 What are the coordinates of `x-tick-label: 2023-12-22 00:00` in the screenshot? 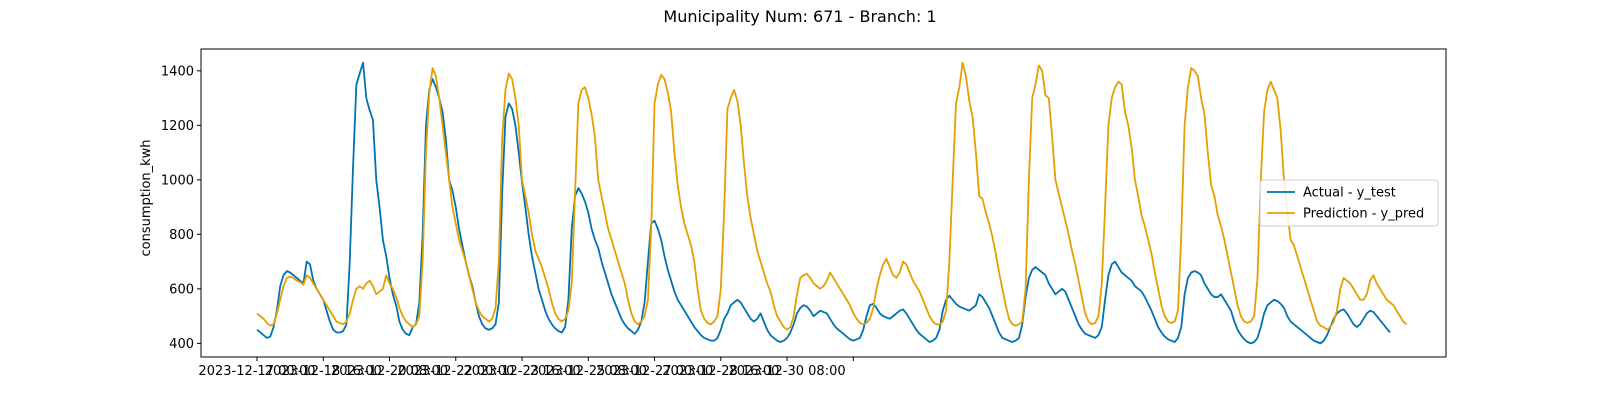 It's located at (455, 371).